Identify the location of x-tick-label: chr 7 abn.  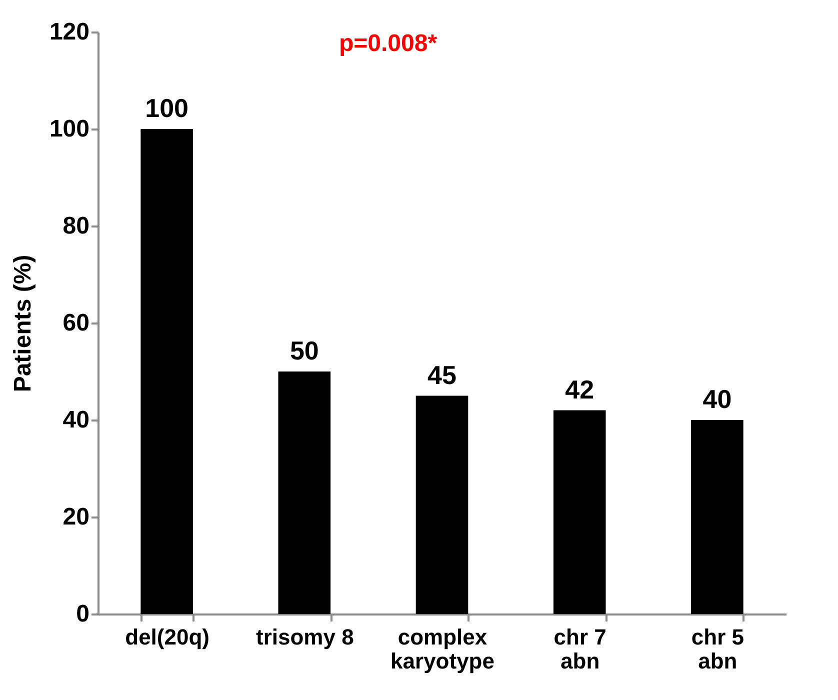
(580, 649).